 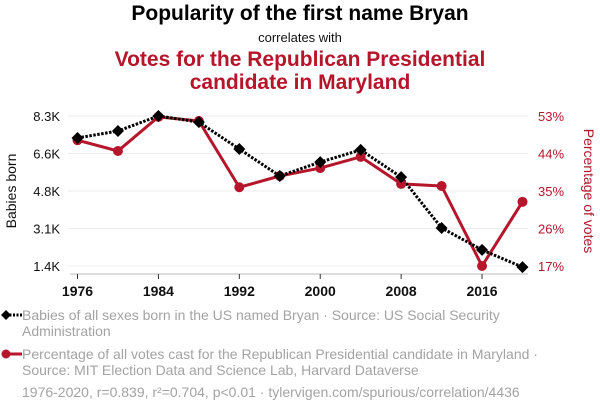 I want to click on y-left-tick-label: 4.8K, so click(x=46, y=191).